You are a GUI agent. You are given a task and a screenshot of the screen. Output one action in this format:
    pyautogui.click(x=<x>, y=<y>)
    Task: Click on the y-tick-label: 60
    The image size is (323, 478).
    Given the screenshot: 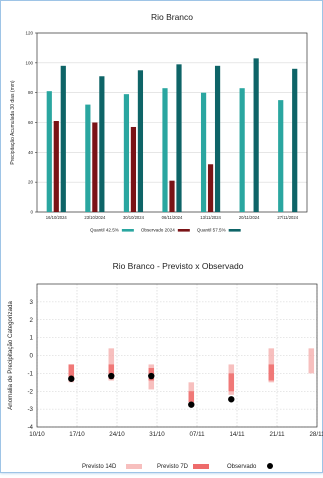 What is the action you would take?
    pyautogui.click(x=31, y=122)
    